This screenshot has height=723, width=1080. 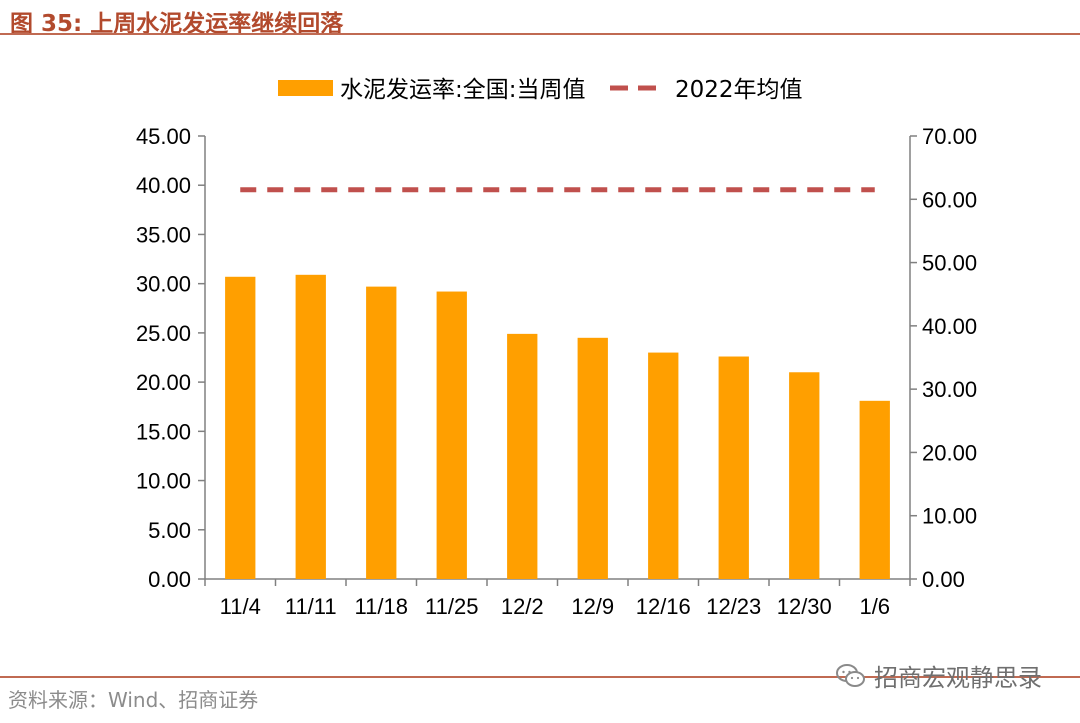 What do you see at coordinates (522, 606) in the screenshot?
I see `x-tick-label: 12/2` at bounding box center [522, 606].